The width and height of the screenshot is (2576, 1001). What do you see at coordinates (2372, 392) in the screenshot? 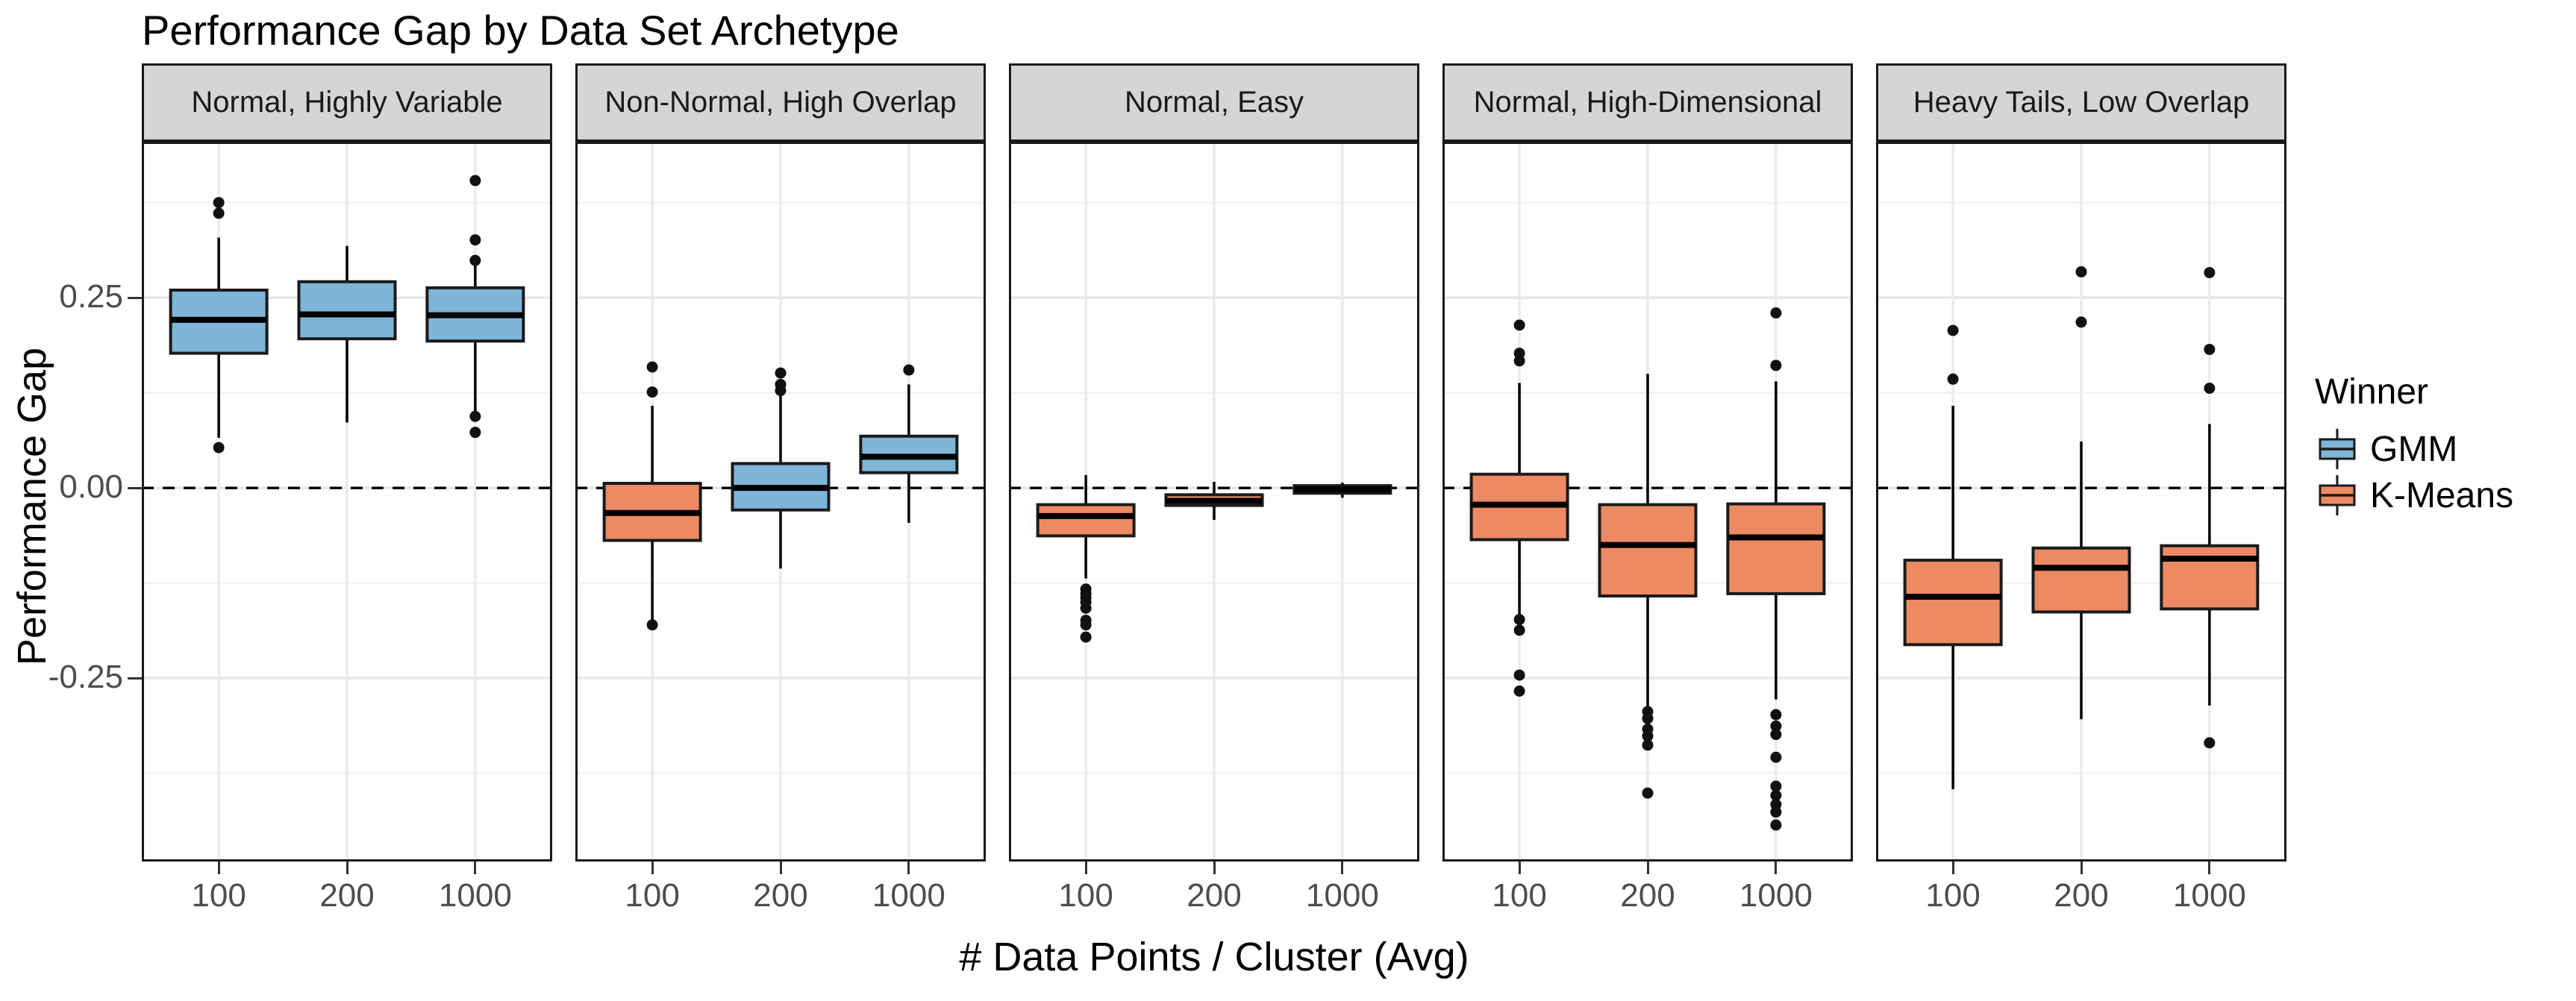
I see `legend-title: Winner` at bounding box center [2372, 392].